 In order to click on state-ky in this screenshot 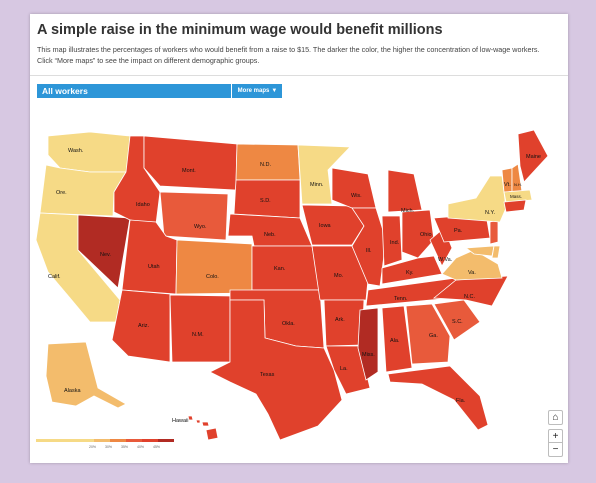, I will do `click(412, 270)`.